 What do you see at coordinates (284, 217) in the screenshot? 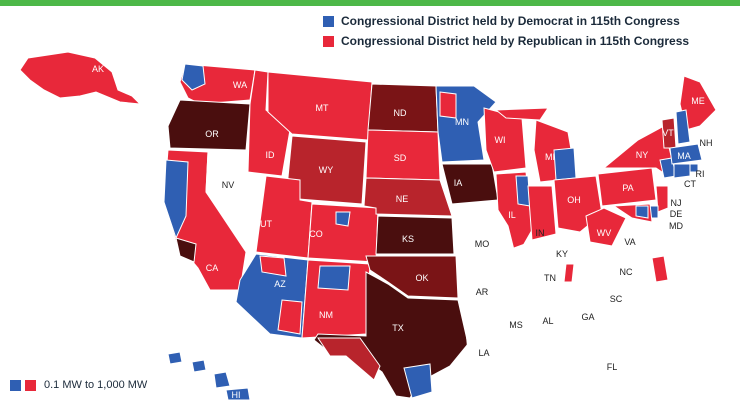
I see `state-UT: UT` at bounding box center [284, 217].